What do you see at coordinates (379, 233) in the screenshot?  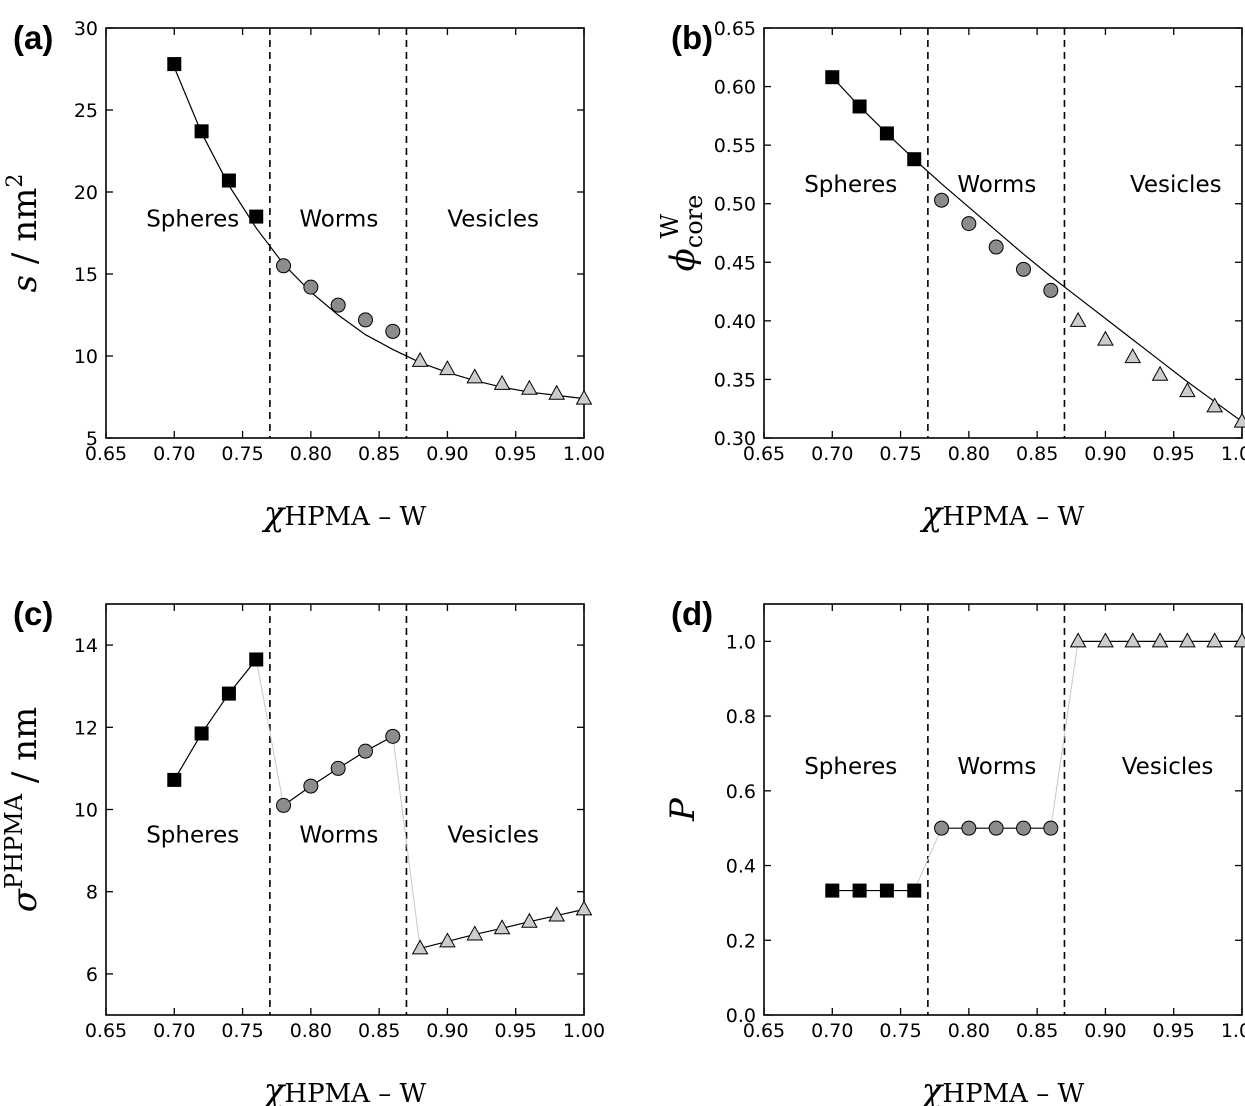 I see `fit-curve` at bounding box center [379, 233].